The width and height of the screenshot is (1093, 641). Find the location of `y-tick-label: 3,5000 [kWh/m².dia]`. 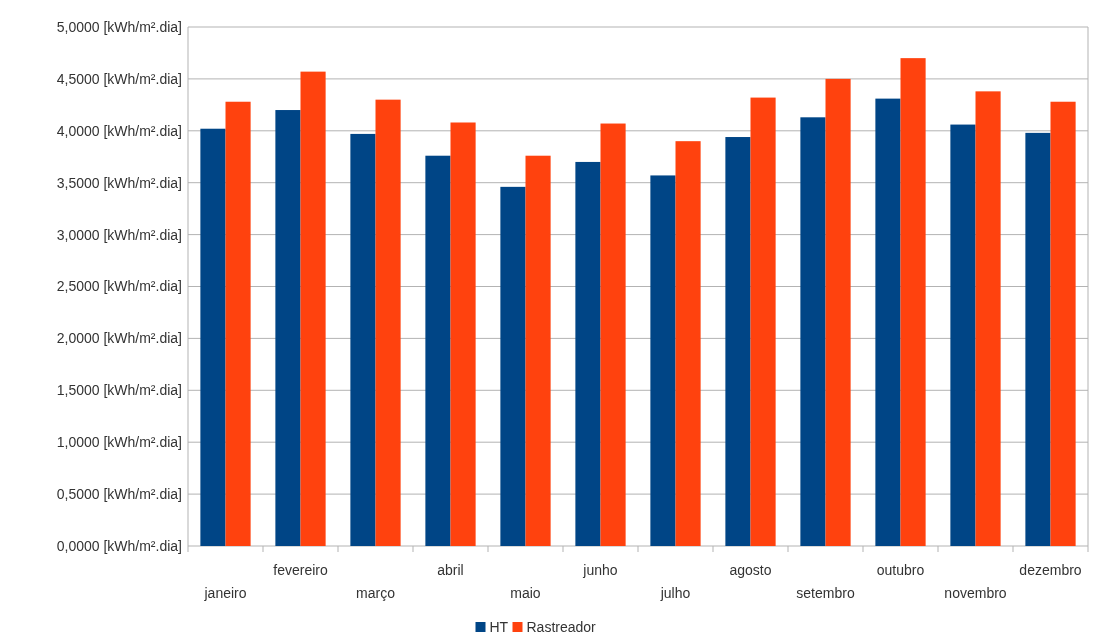

y-tick-label: 3,5000 [kWh/m².dia] is located at coordinates (119, 182).